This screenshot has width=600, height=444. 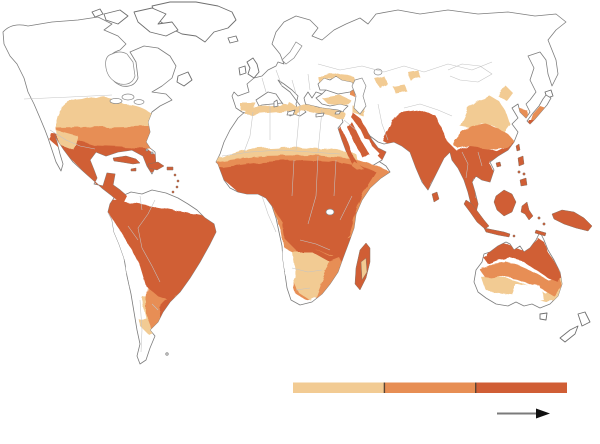 What do you see at coordinates (476, 214) in the screenshot?
I see `sumatra` at bounding box center [476, 214].